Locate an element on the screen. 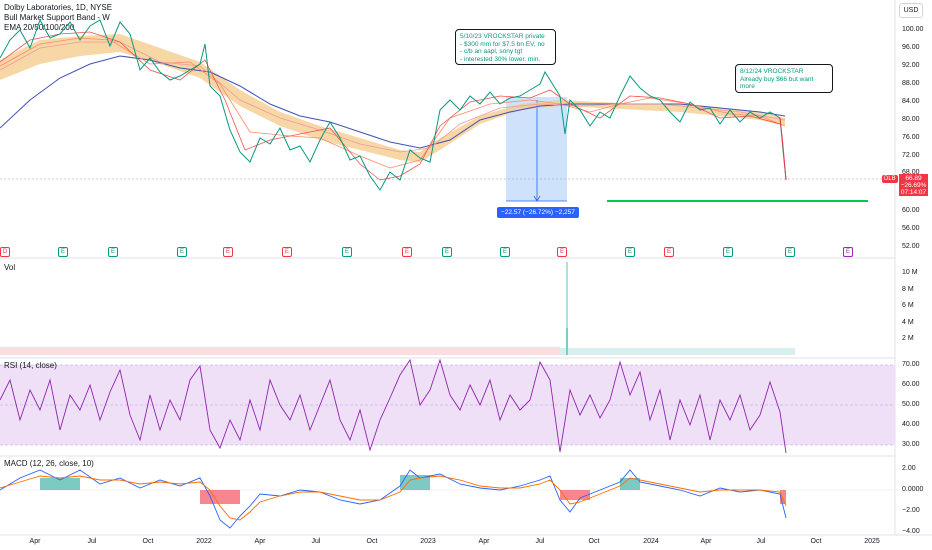 This screenshot has height=550, width=932. measure-box is located at coordinates (536, 149).